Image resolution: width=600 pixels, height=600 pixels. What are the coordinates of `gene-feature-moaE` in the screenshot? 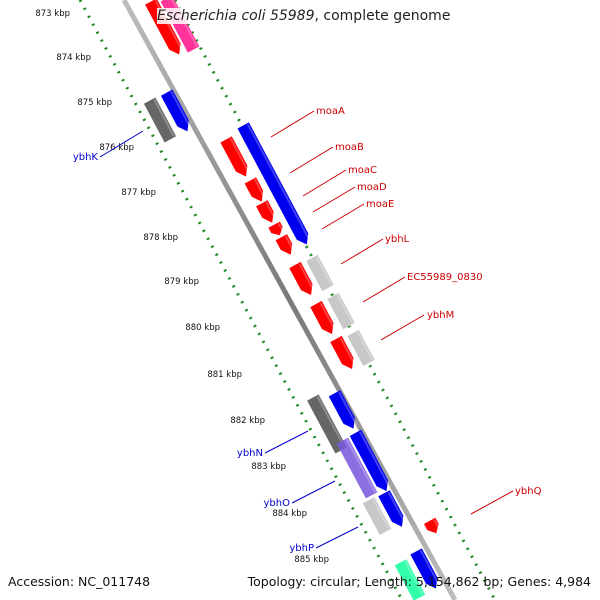 It's located at (275, 228).